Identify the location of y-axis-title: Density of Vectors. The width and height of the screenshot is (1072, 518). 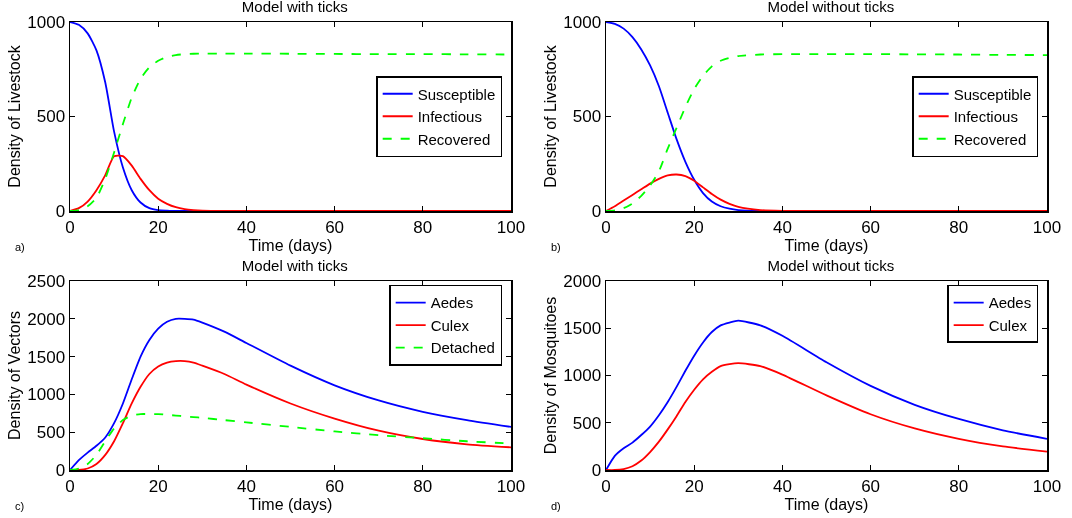
(15, 375).